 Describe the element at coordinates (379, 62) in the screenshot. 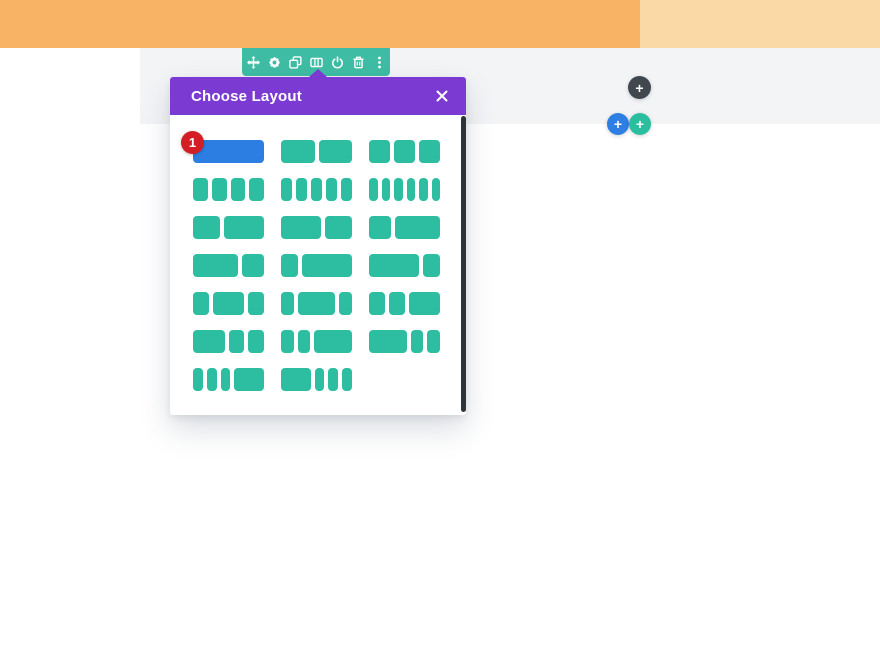

I see `more-options-icon` at that location.